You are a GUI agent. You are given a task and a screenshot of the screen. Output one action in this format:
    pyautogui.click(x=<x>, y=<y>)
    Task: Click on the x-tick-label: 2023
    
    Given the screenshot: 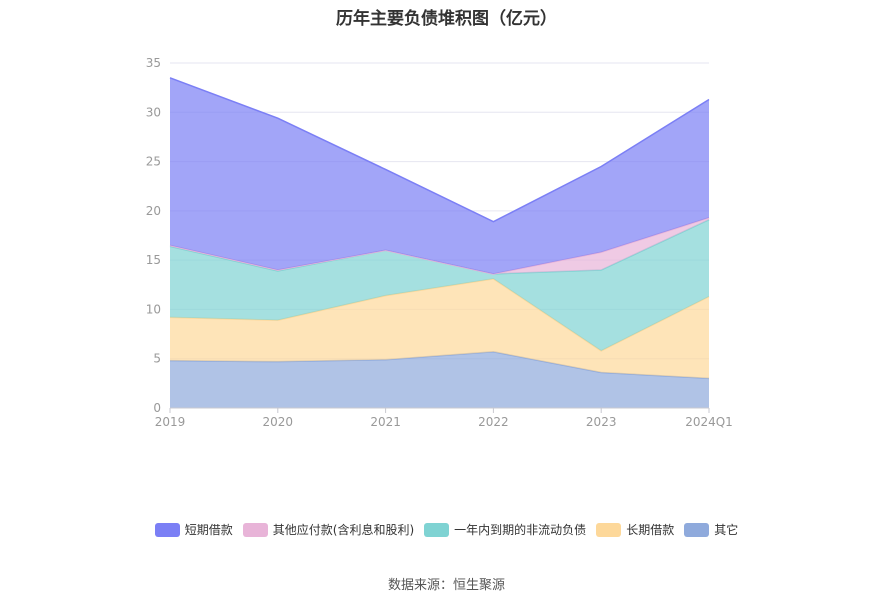 What is the action you would take?
    pyautogui.click(x=601, y=422)
    